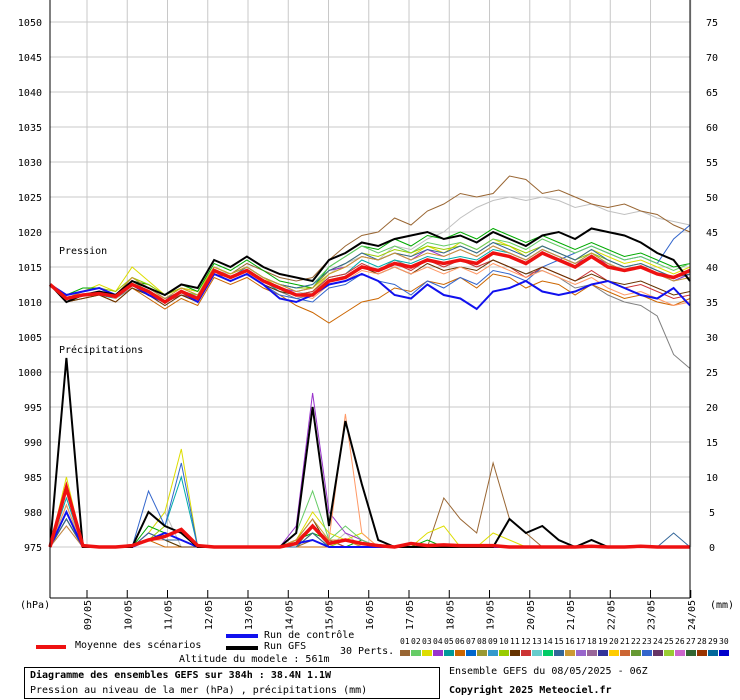  Describe the element at coordinates (712, 303) in the screenshot. I see `right-tick-label: 35` at that location.